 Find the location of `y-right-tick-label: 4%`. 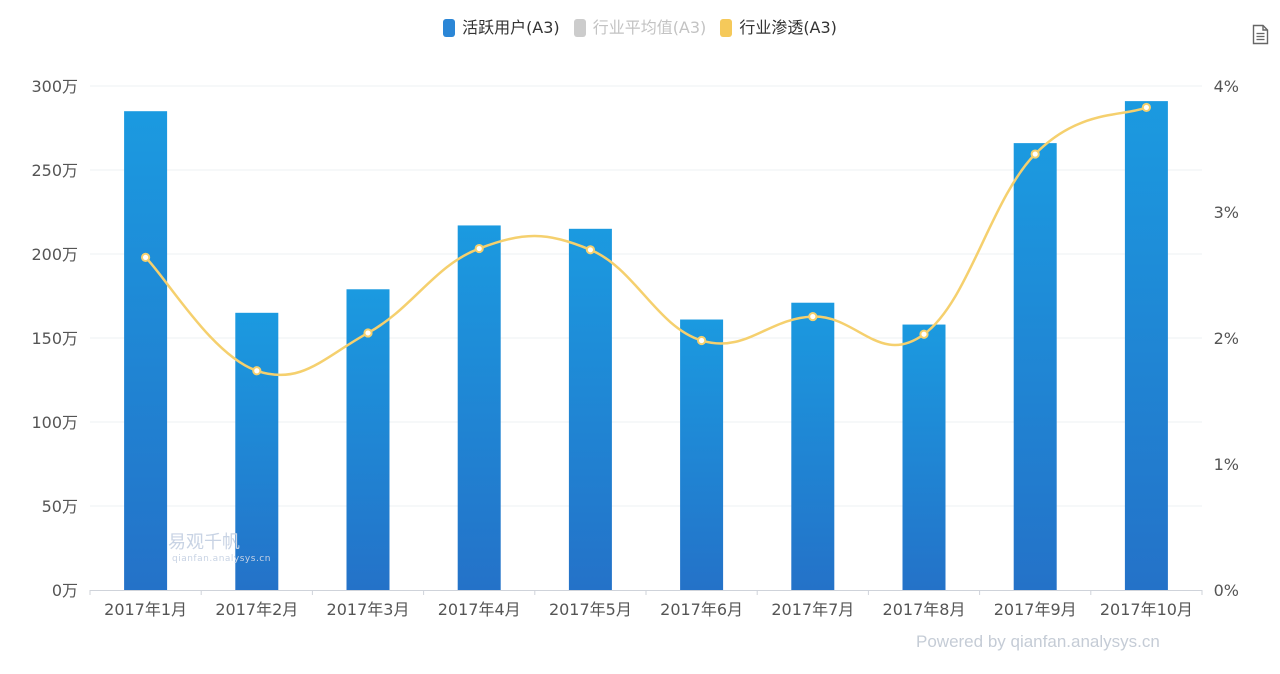

y-right-tick-label: 4% is located at coordinates (1226, 86).